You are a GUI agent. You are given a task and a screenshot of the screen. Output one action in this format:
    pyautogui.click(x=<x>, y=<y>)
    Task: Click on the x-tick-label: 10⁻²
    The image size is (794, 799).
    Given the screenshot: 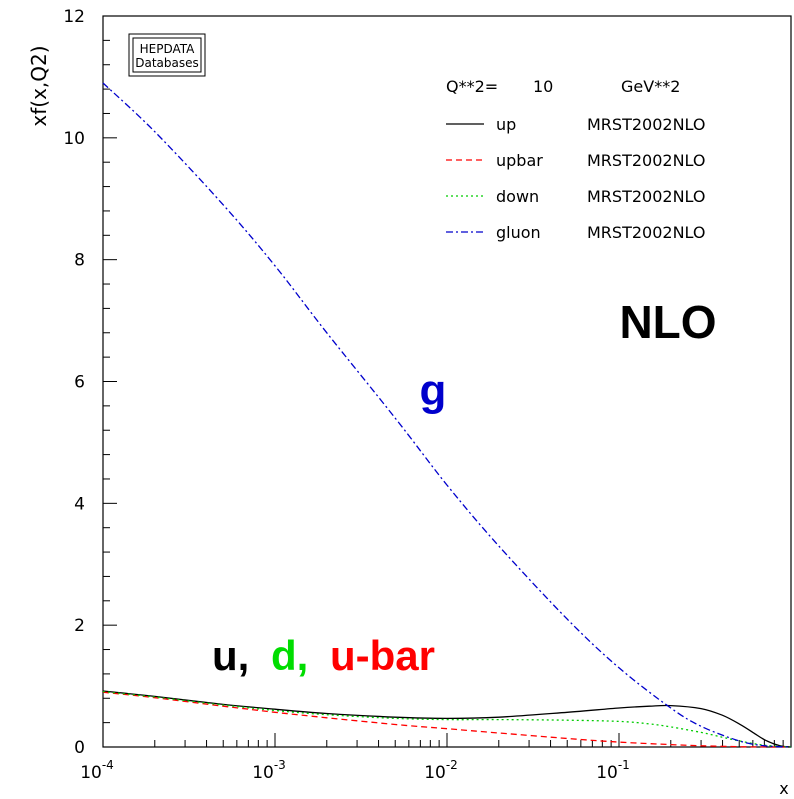 What is the action you would take?
    pyautogui.click(x=441, y=770)
    